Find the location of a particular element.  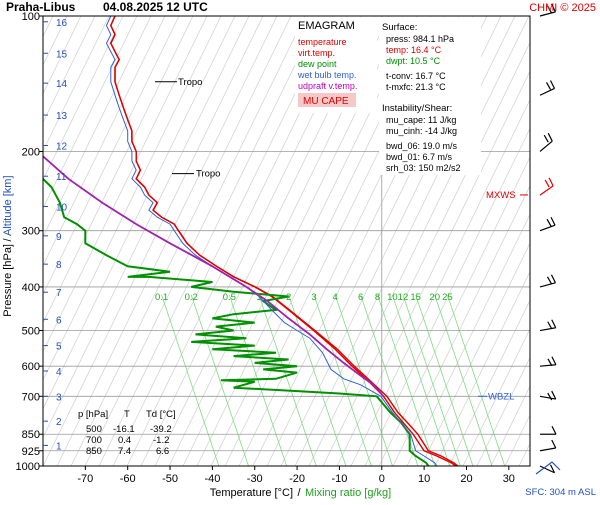

p-tick-label: 850 is located at coordinates (31, 435).